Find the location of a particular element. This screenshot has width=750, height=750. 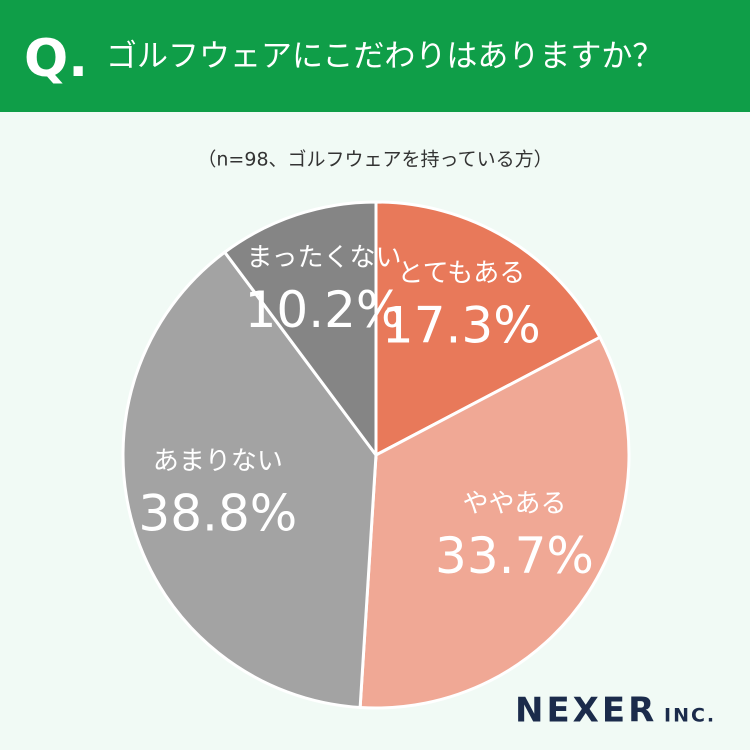

value-label: 17.3% is located at coordinates (461, 325).